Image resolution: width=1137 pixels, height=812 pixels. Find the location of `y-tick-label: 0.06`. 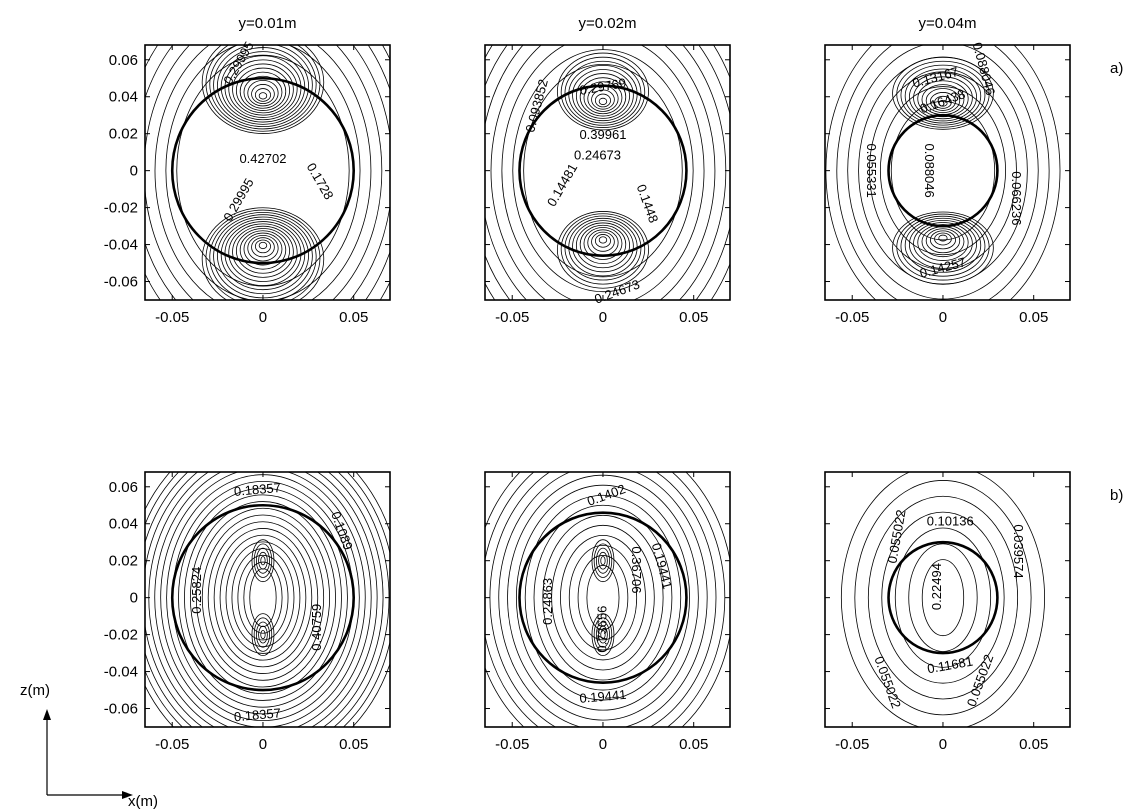

y-tick-label: 0.06 is located at coordinates (123, 60).